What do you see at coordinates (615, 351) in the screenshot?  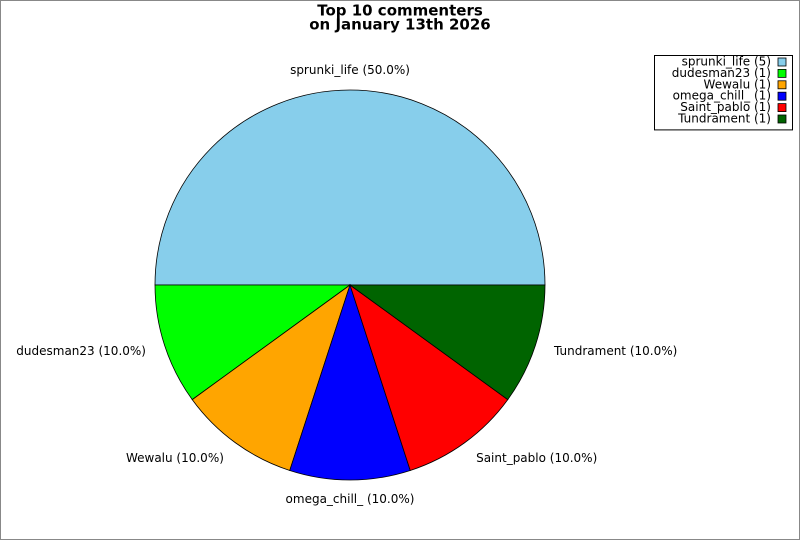 I see `slice-label: Tundrament (10.0%)` at bounding box center [615, 351].